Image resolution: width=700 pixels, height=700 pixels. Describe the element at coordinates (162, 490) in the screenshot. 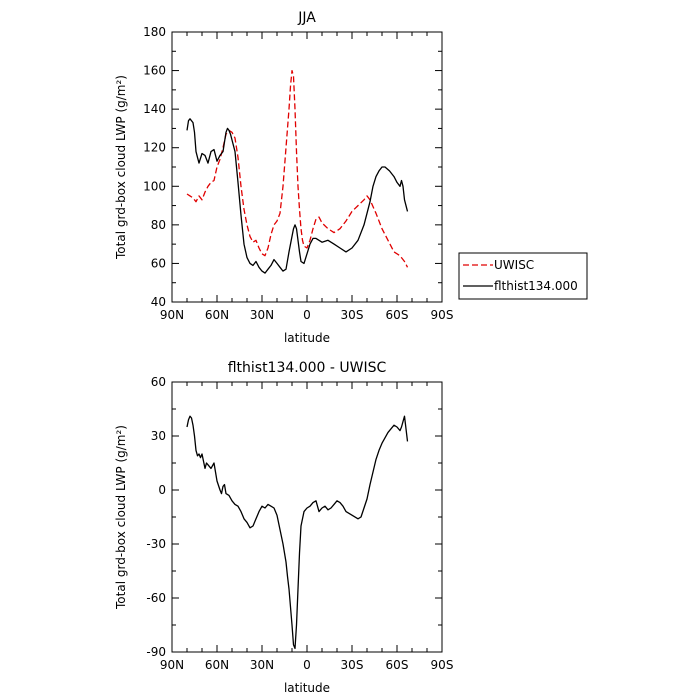

I see `y-tick-label: 0` at that location.